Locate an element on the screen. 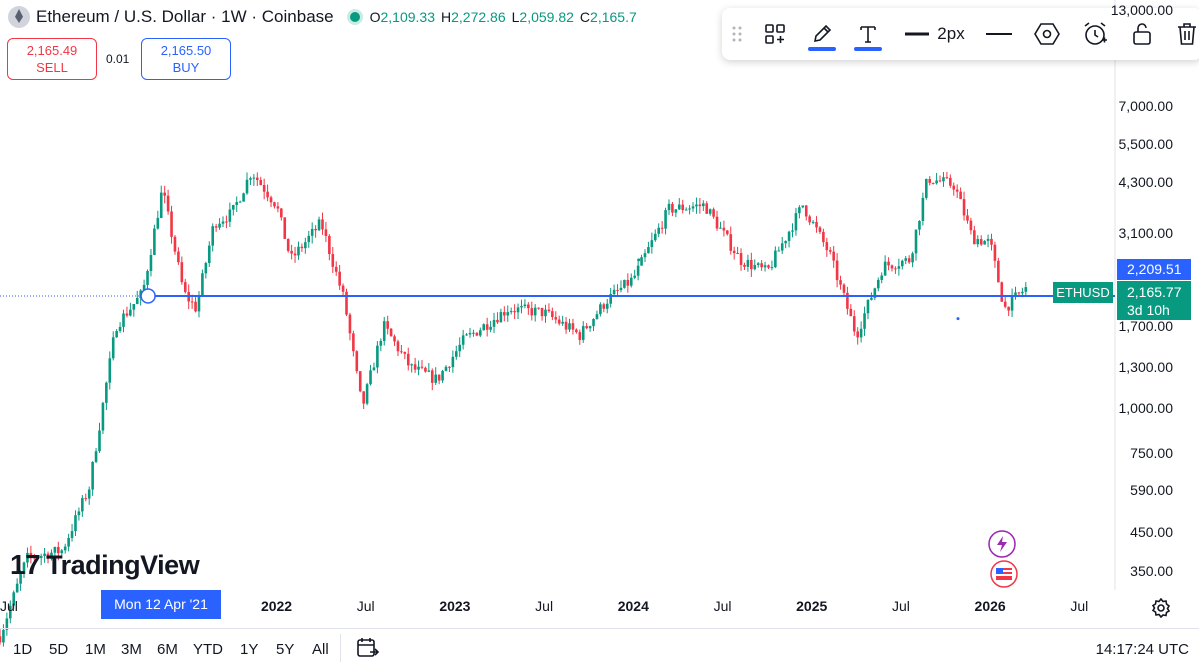  alert-clock-icon is located at coordinates (1095, 34).